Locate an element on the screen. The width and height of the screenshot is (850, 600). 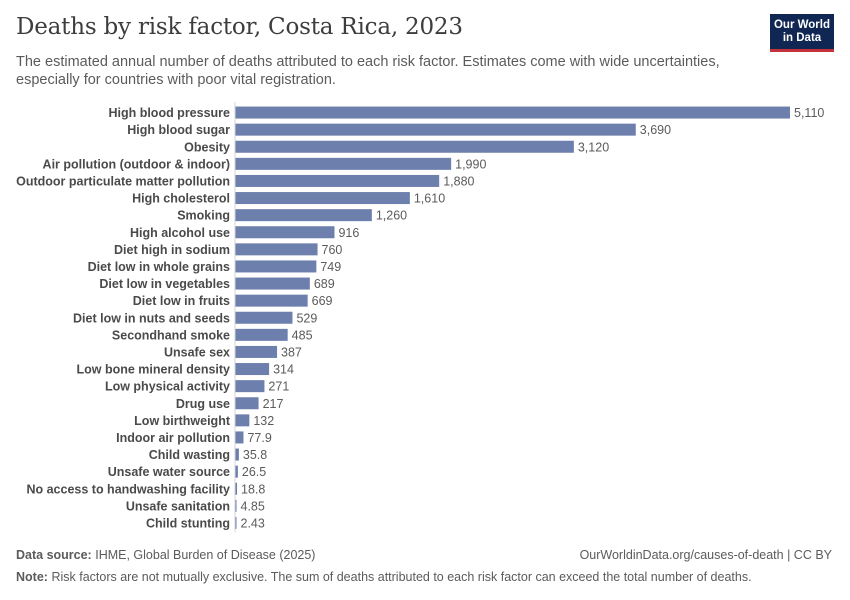
category-label: Outdoor particulate matter pollution is located at coordinates (123, 181).